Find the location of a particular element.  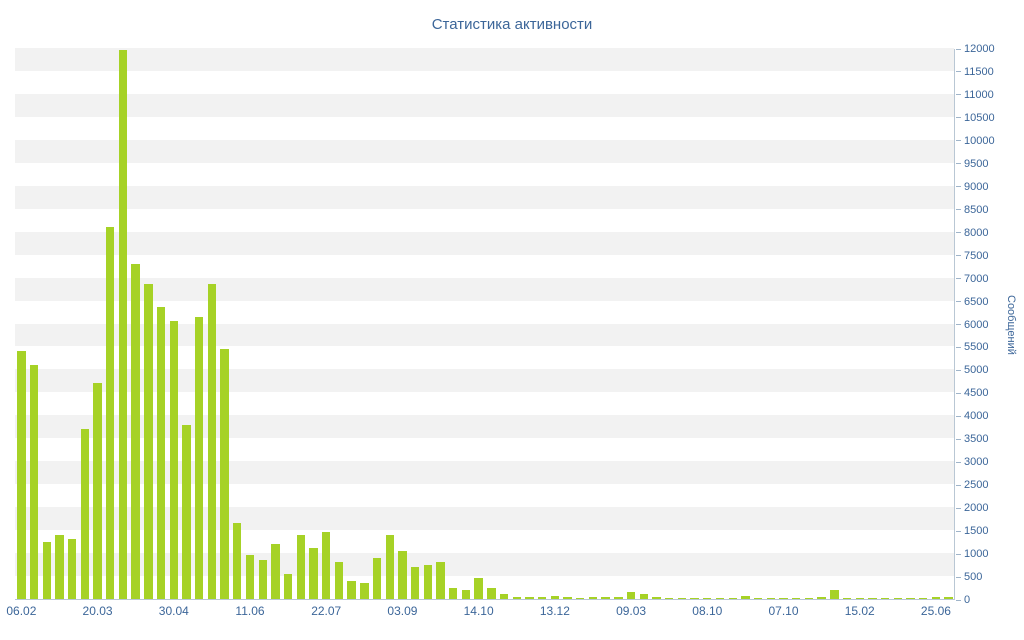

x-tick-label: 22.07 is located at coordinates (326, 611).